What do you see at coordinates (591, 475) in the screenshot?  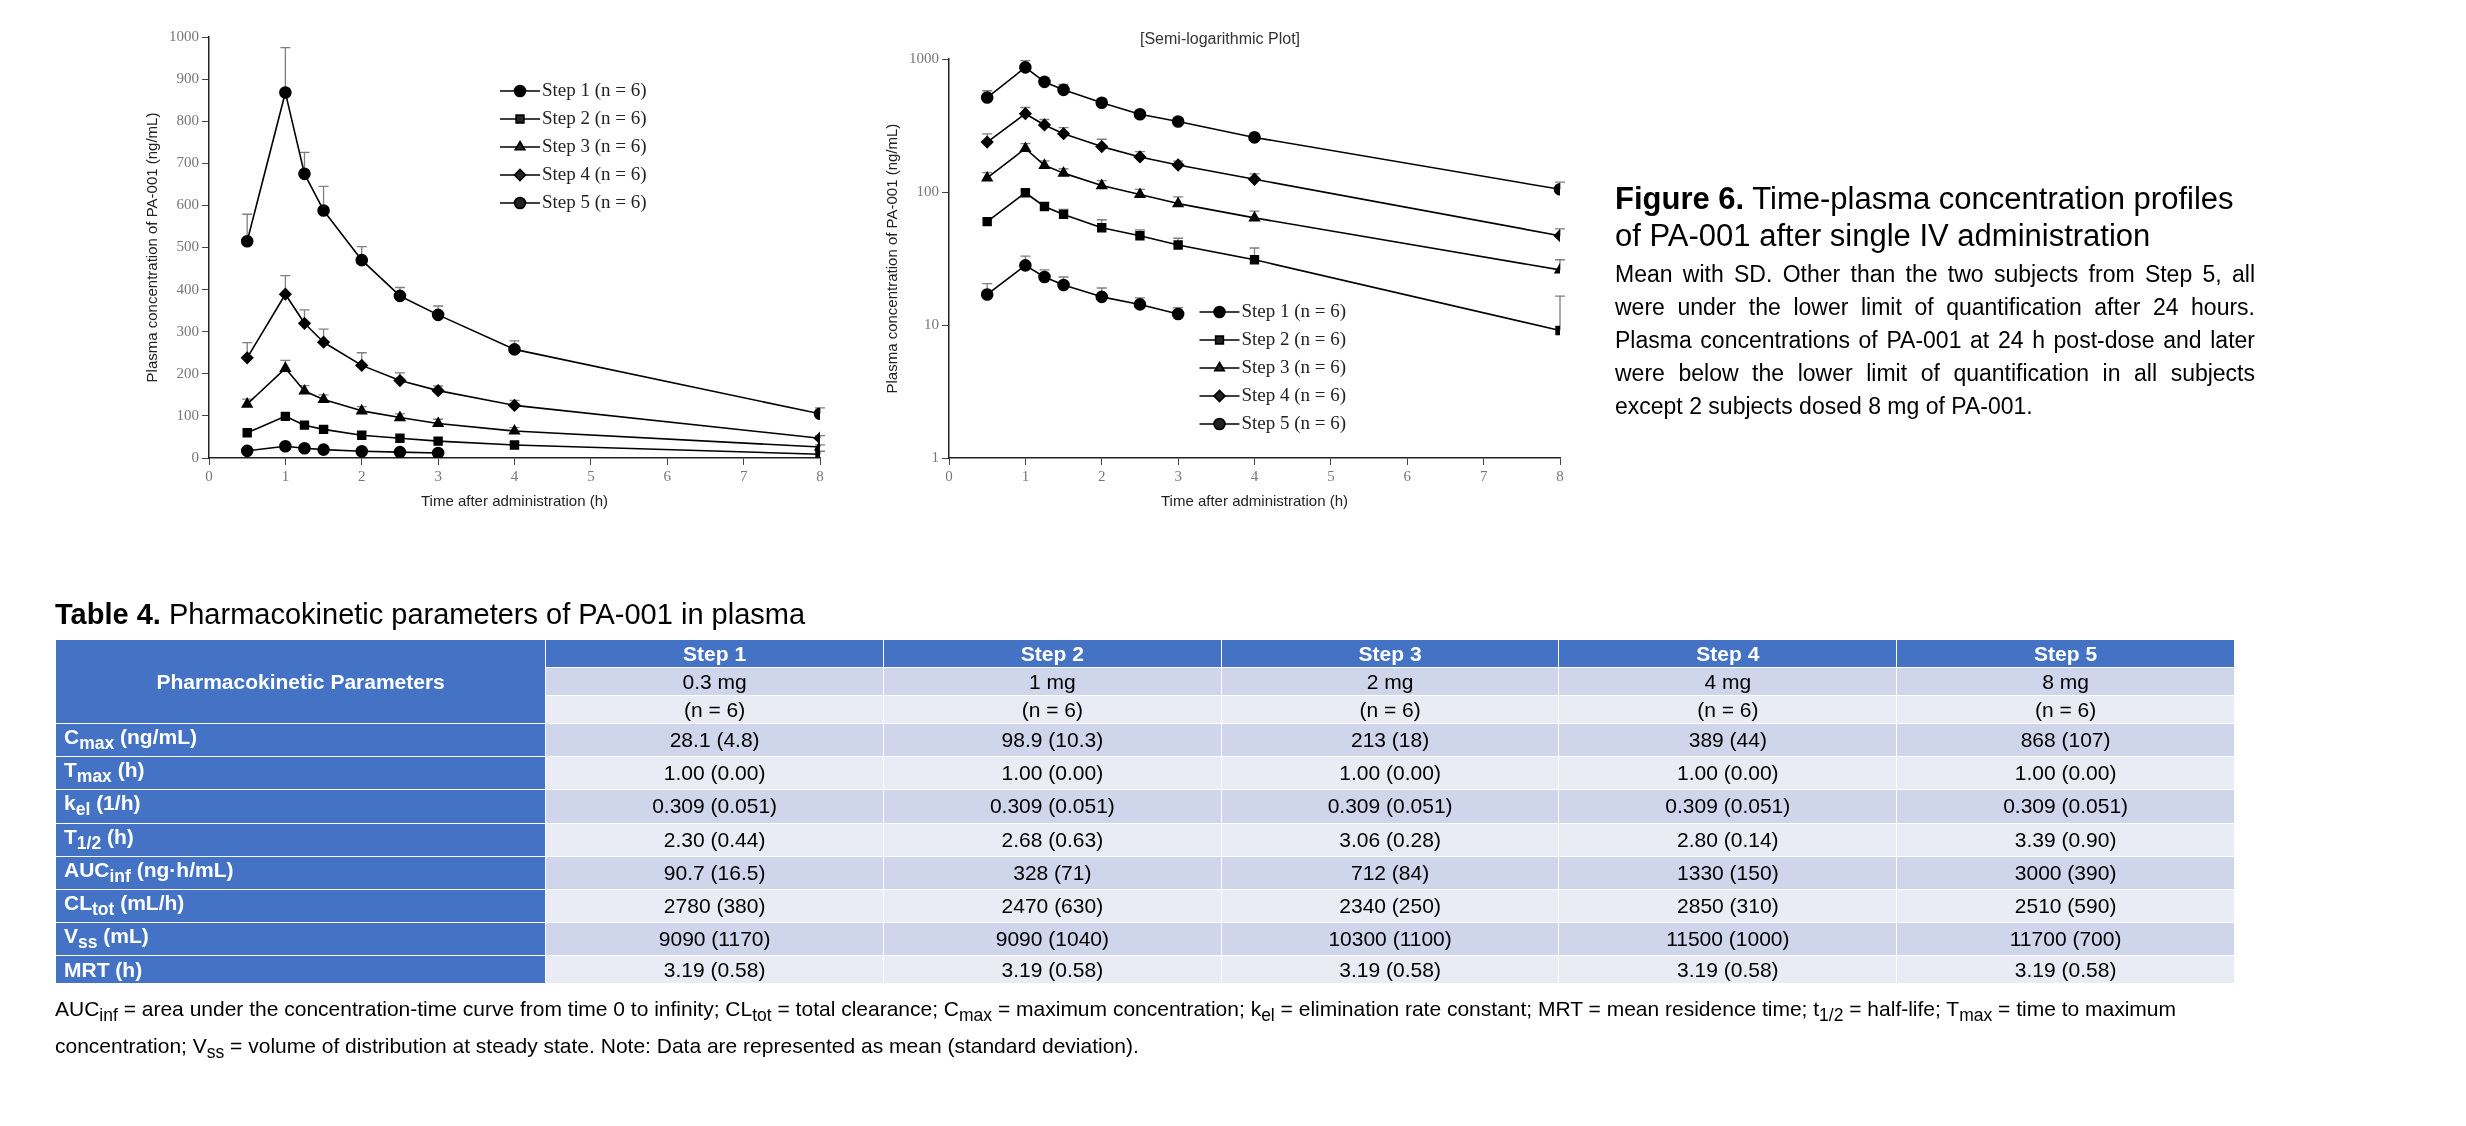 I see `x-tick-label: 5` at bounding box center [591, 475].